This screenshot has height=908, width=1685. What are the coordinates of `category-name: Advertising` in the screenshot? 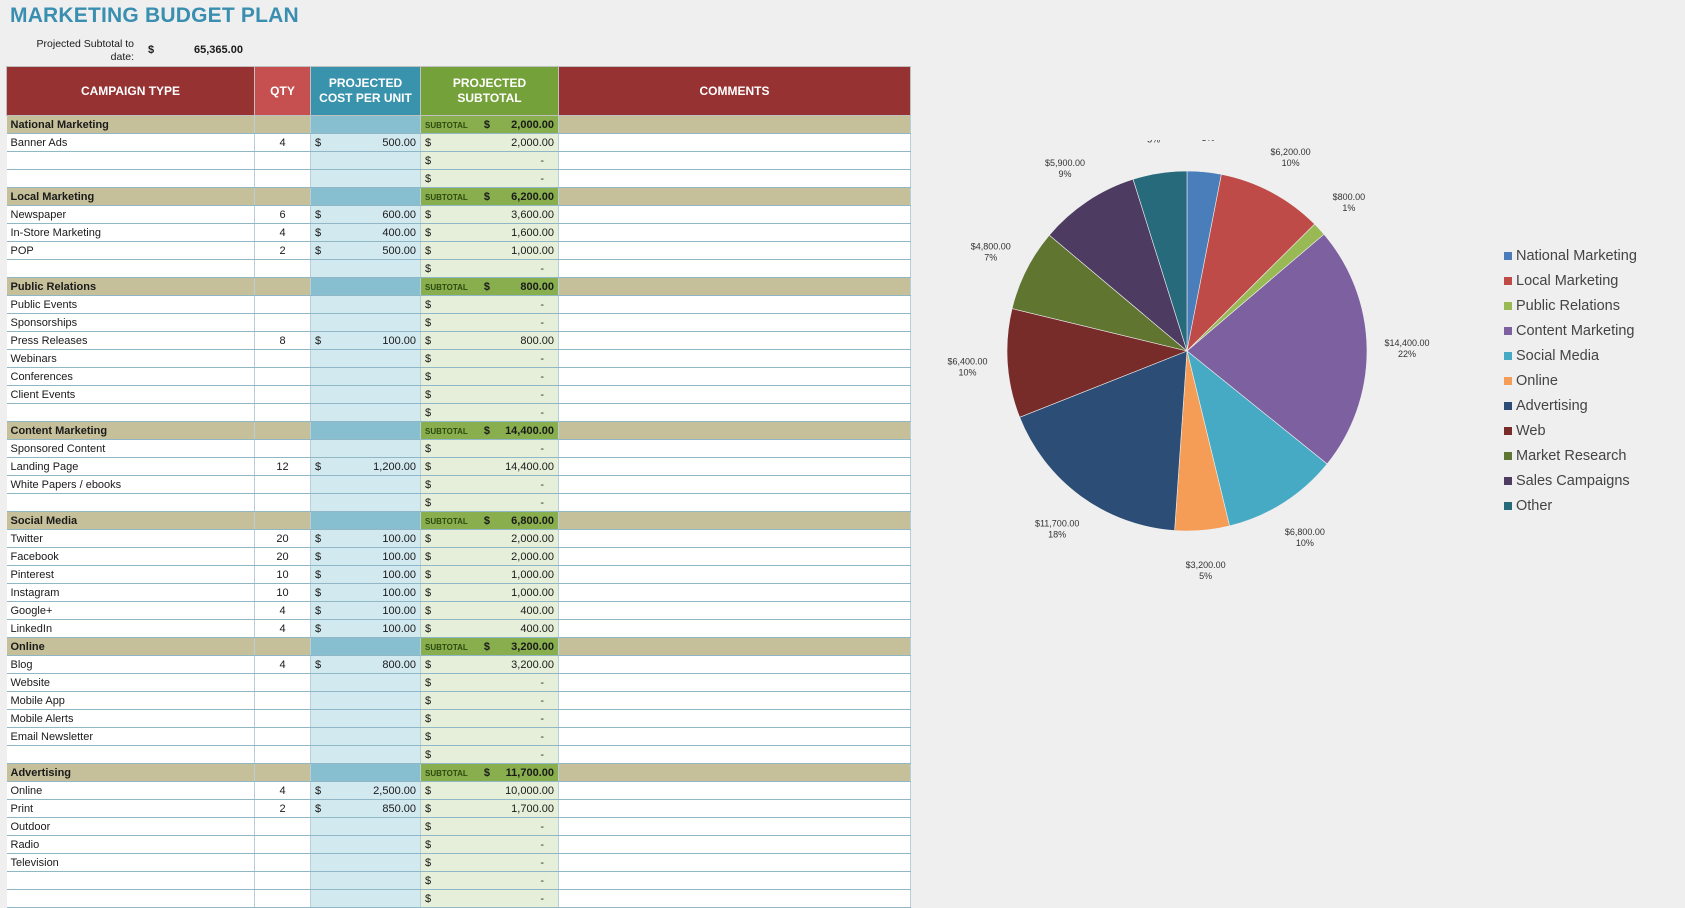 It's located at (130, 772).